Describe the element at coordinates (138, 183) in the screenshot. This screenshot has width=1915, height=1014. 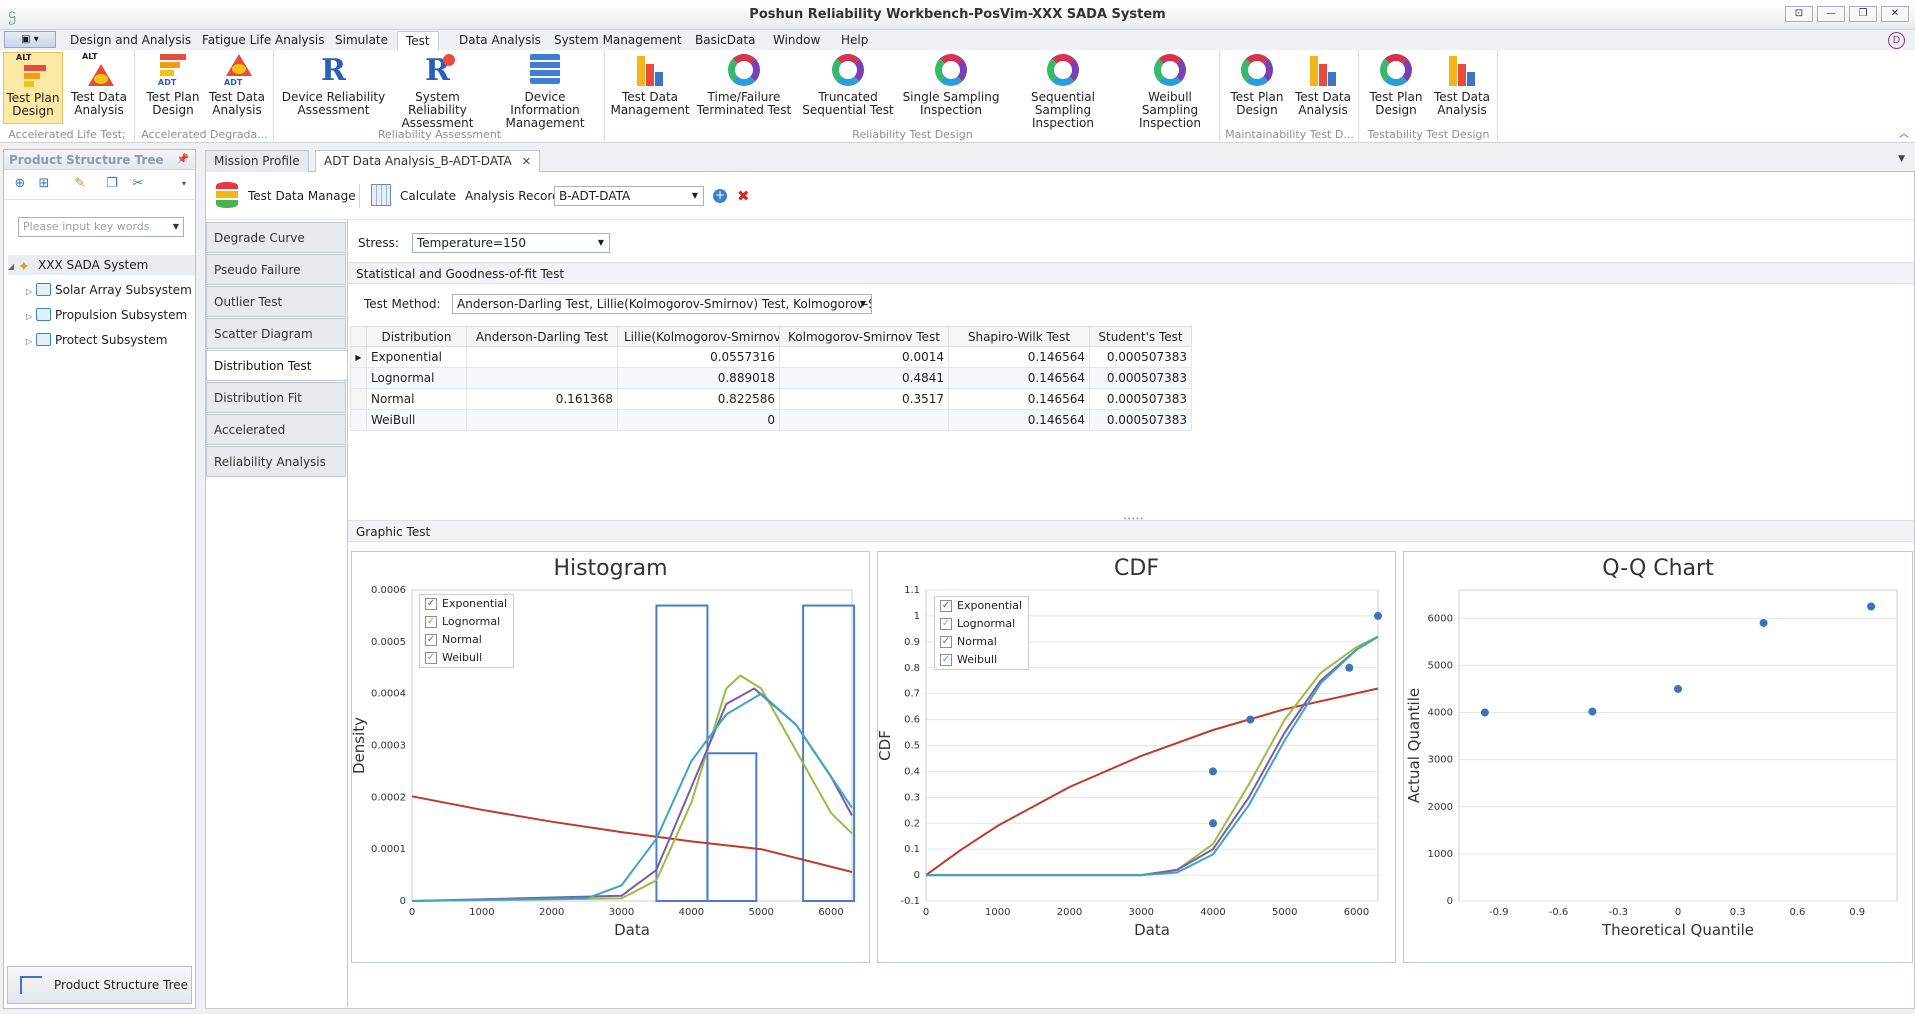
I see `cut-icon: ✂` at that location.